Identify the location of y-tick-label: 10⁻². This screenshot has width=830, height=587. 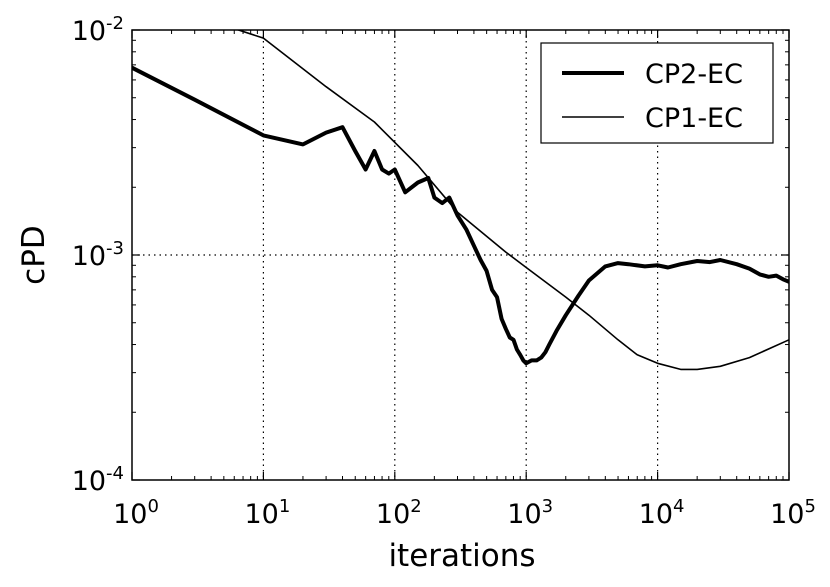
(98, 30).